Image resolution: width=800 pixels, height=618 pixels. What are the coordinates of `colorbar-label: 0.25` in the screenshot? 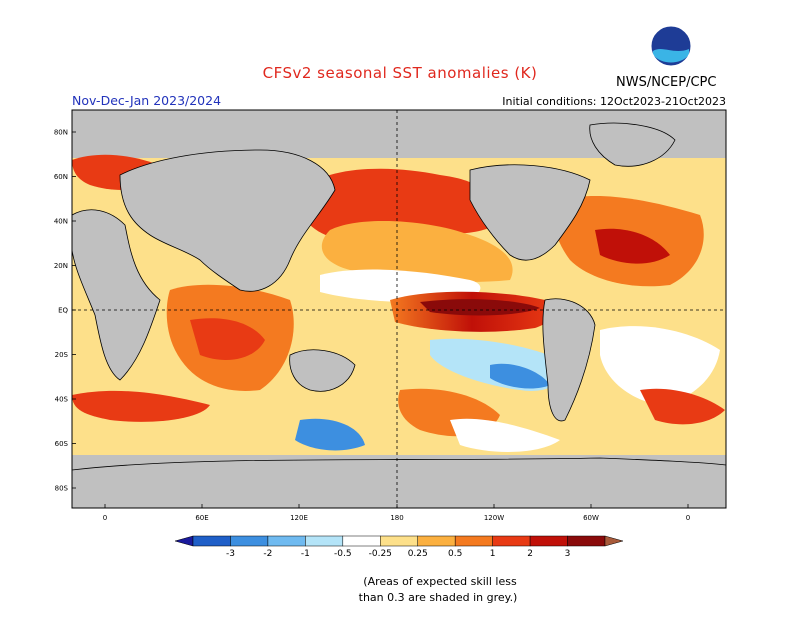 It's located at (418, 554).